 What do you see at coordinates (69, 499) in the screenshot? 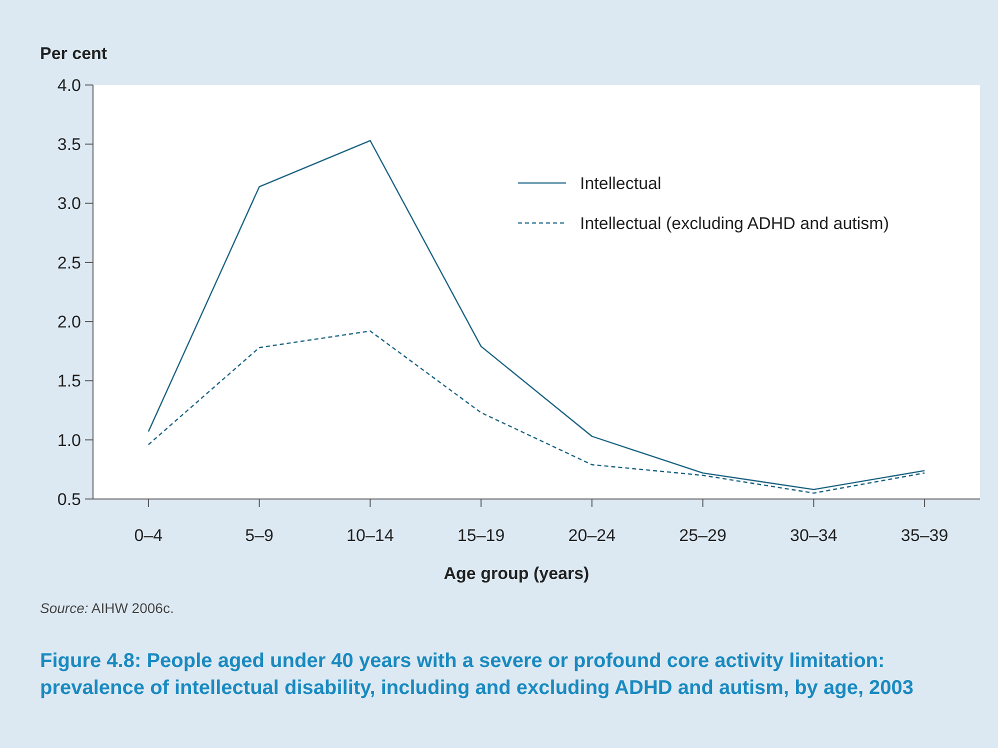
I see `y-tick-label: 0.5` at bounding box center [69, 499].